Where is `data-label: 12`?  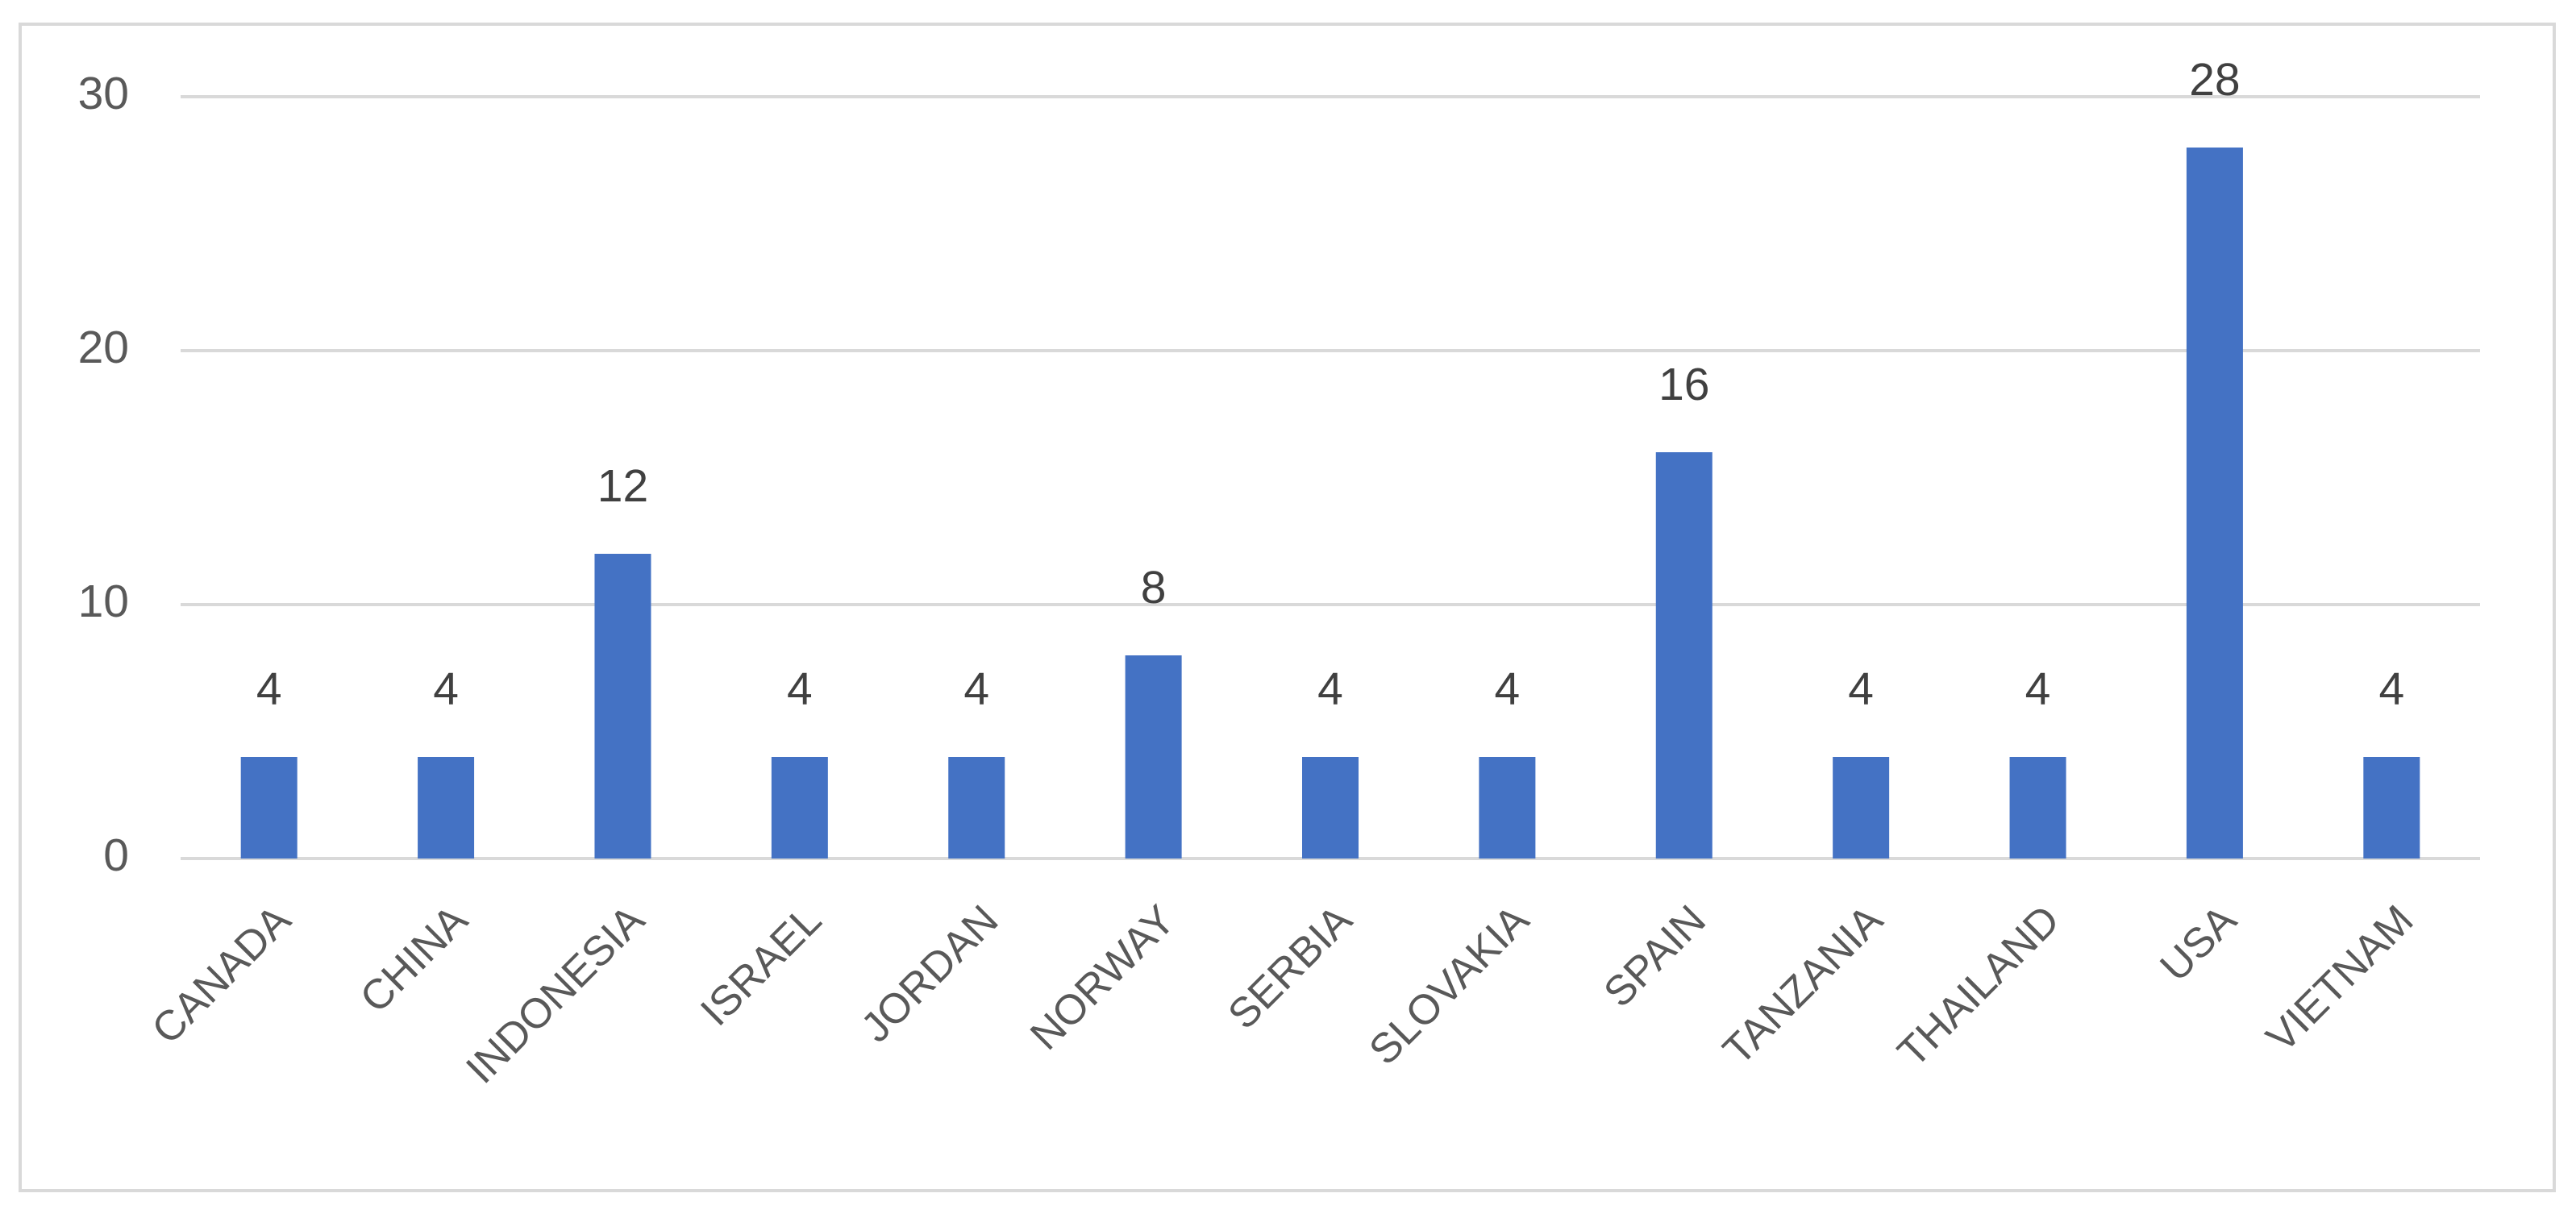 data-label: 12 is located at coordinates (622, 486).